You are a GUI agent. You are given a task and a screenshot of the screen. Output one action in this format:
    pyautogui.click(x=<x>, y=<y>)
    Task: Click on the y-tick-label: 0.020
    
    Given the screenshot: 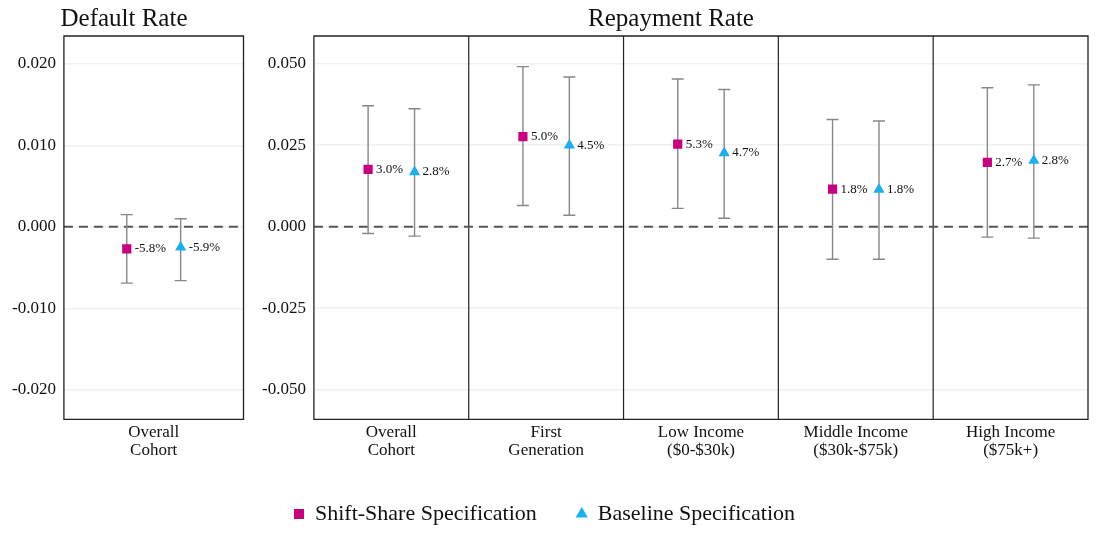 What is the action you would take?
    pyautogui.click(x=36, y=63)
    